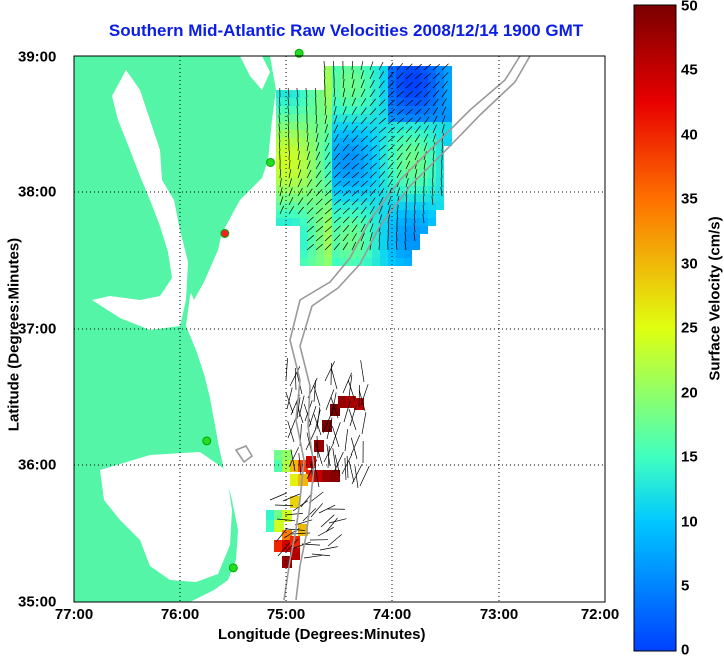 Image resolution: width=724 pixels, height=659 pixels. I want to click on x-axis-label: Longitude (Degrees:Minutes), so click(322, 634).